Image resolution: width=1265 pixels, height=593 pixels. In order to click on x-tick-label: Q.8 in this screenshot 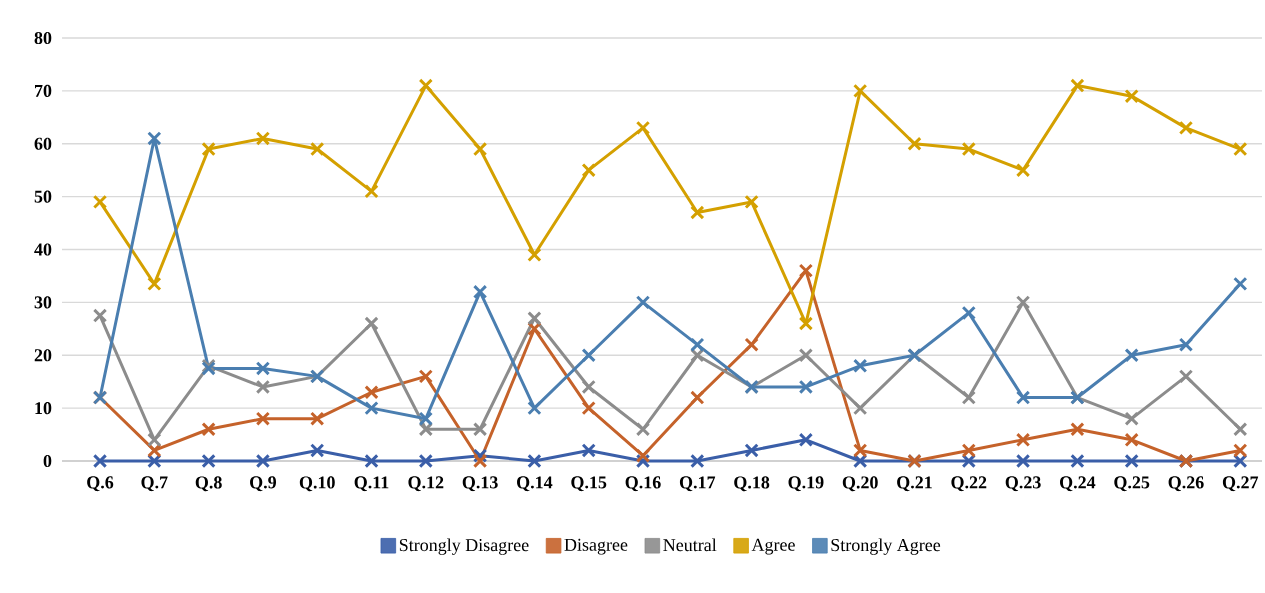, I will do `click(208, 484)`.